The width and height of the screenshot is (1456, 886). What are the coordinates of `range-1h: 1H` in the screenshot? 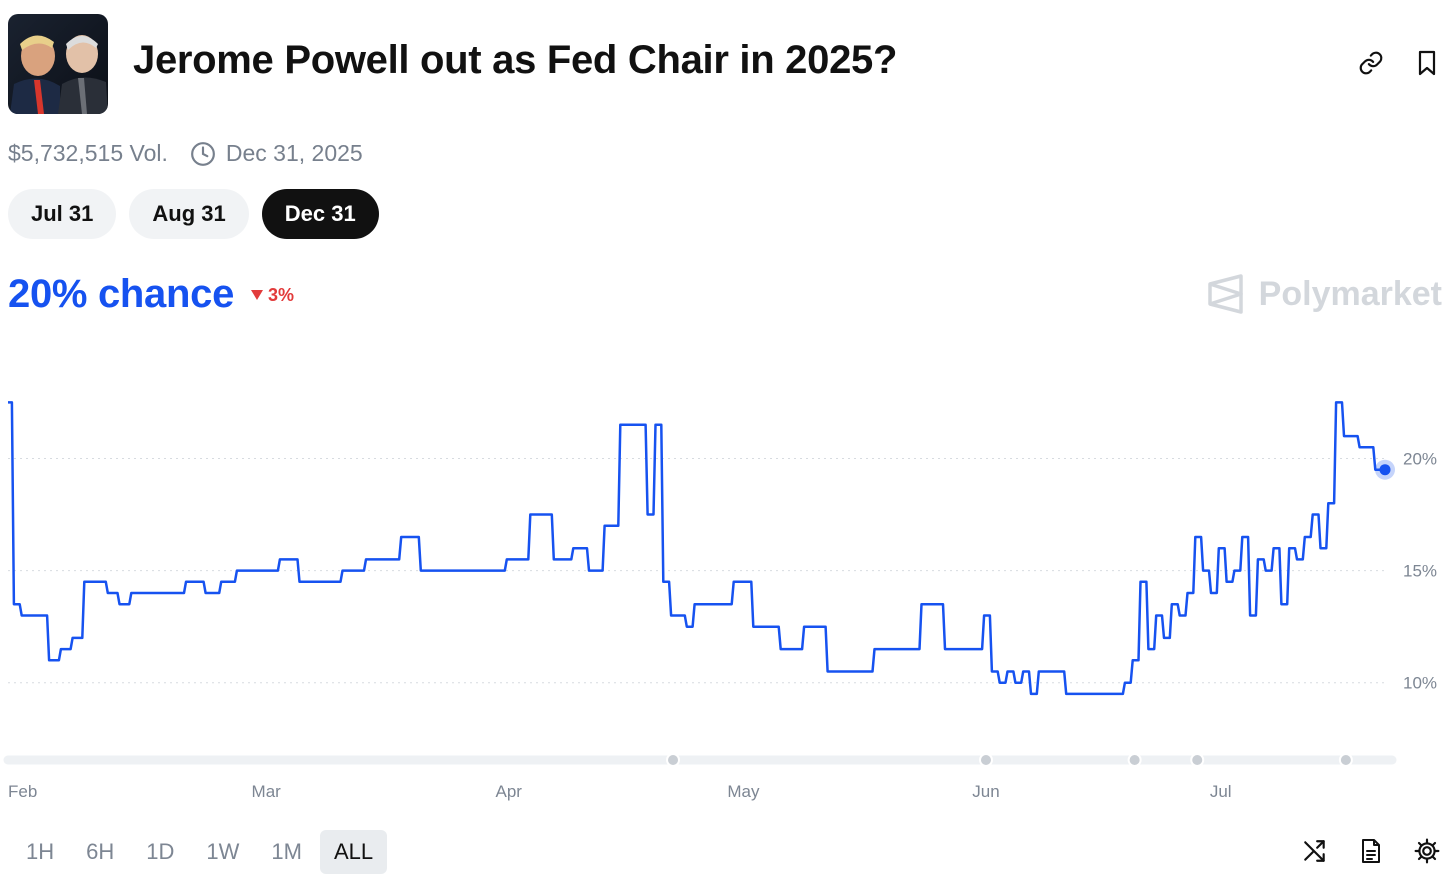 It's located at (40, 851).